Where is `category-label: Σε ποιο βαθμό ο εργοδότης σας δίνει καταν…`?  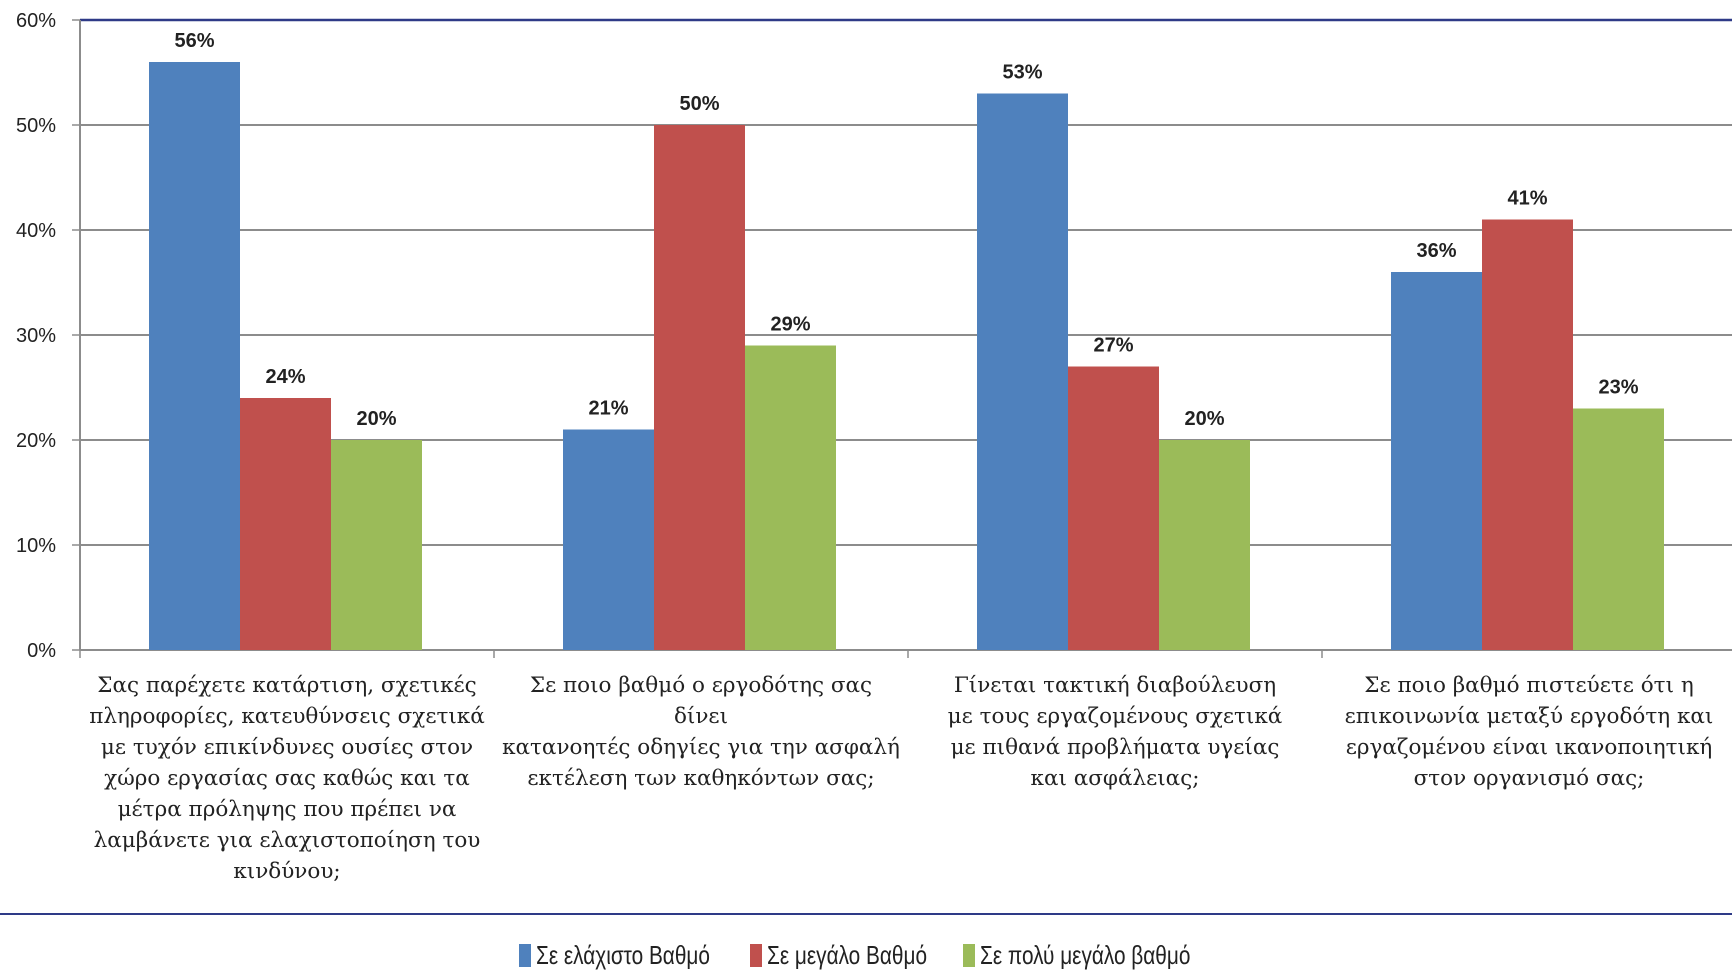 category-label: Σε ποιο βαθμό ο εργοδότης σας δίνει καταν… is located at coordinates (701, 732).